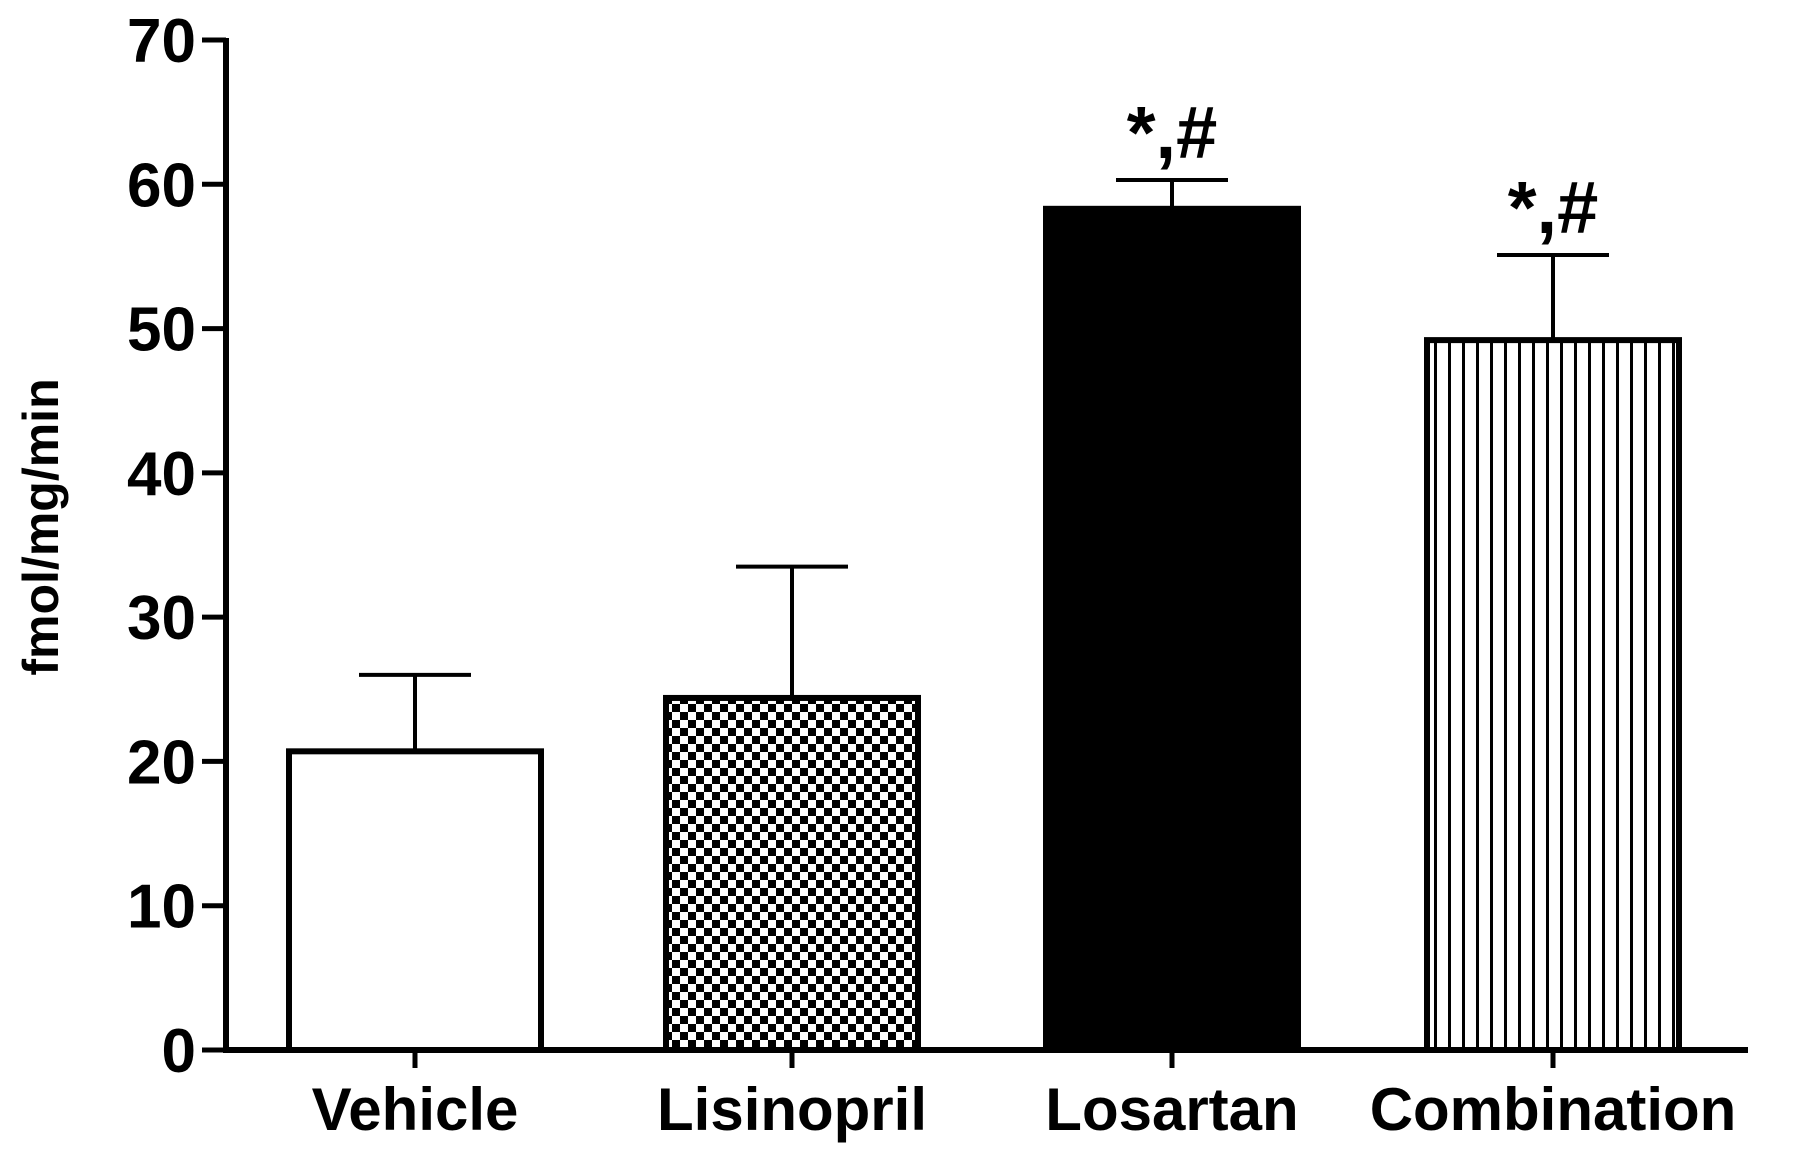 Image resolution: width=1800 pixels, height=1153 pixels. What do you see at coordinates (161, 474) in the screenshot?
I see `y-tick-label: 40` at bounding box center [161, 474].